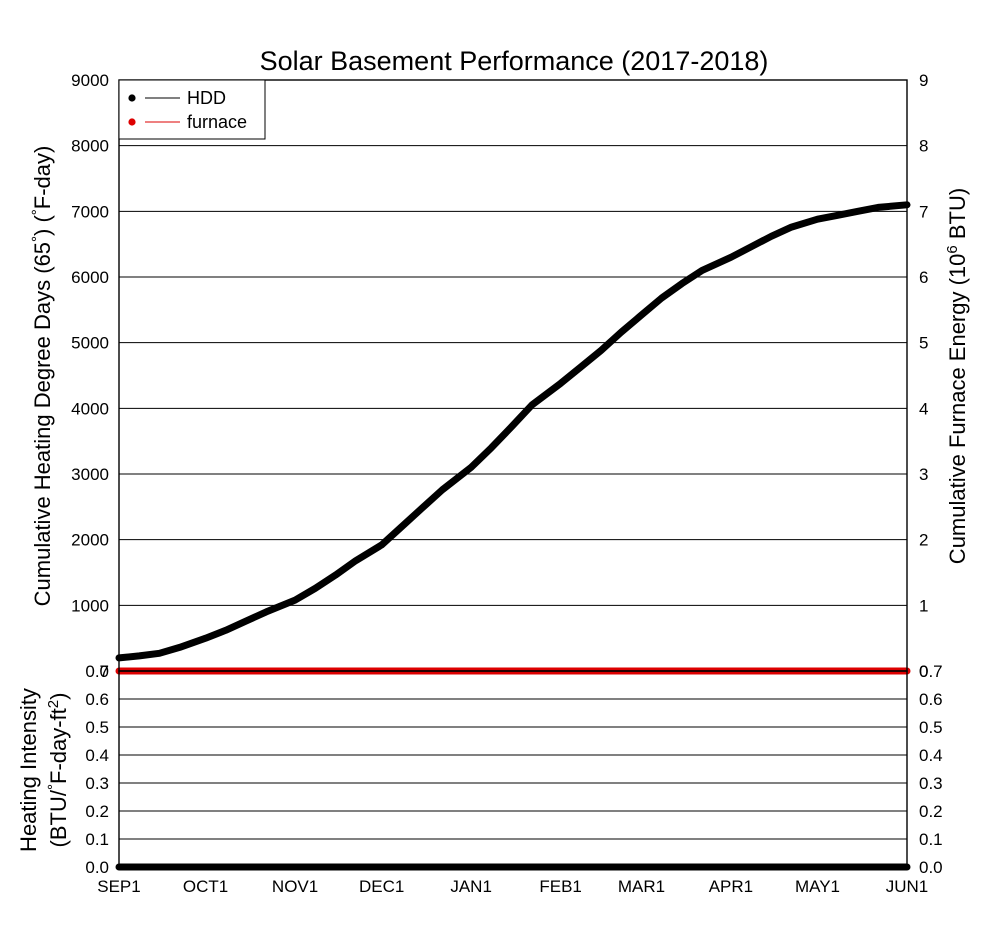 This screenshot has height=948, width=1007. I want to click on x-tick-label: SEP1, so click(118, 886).